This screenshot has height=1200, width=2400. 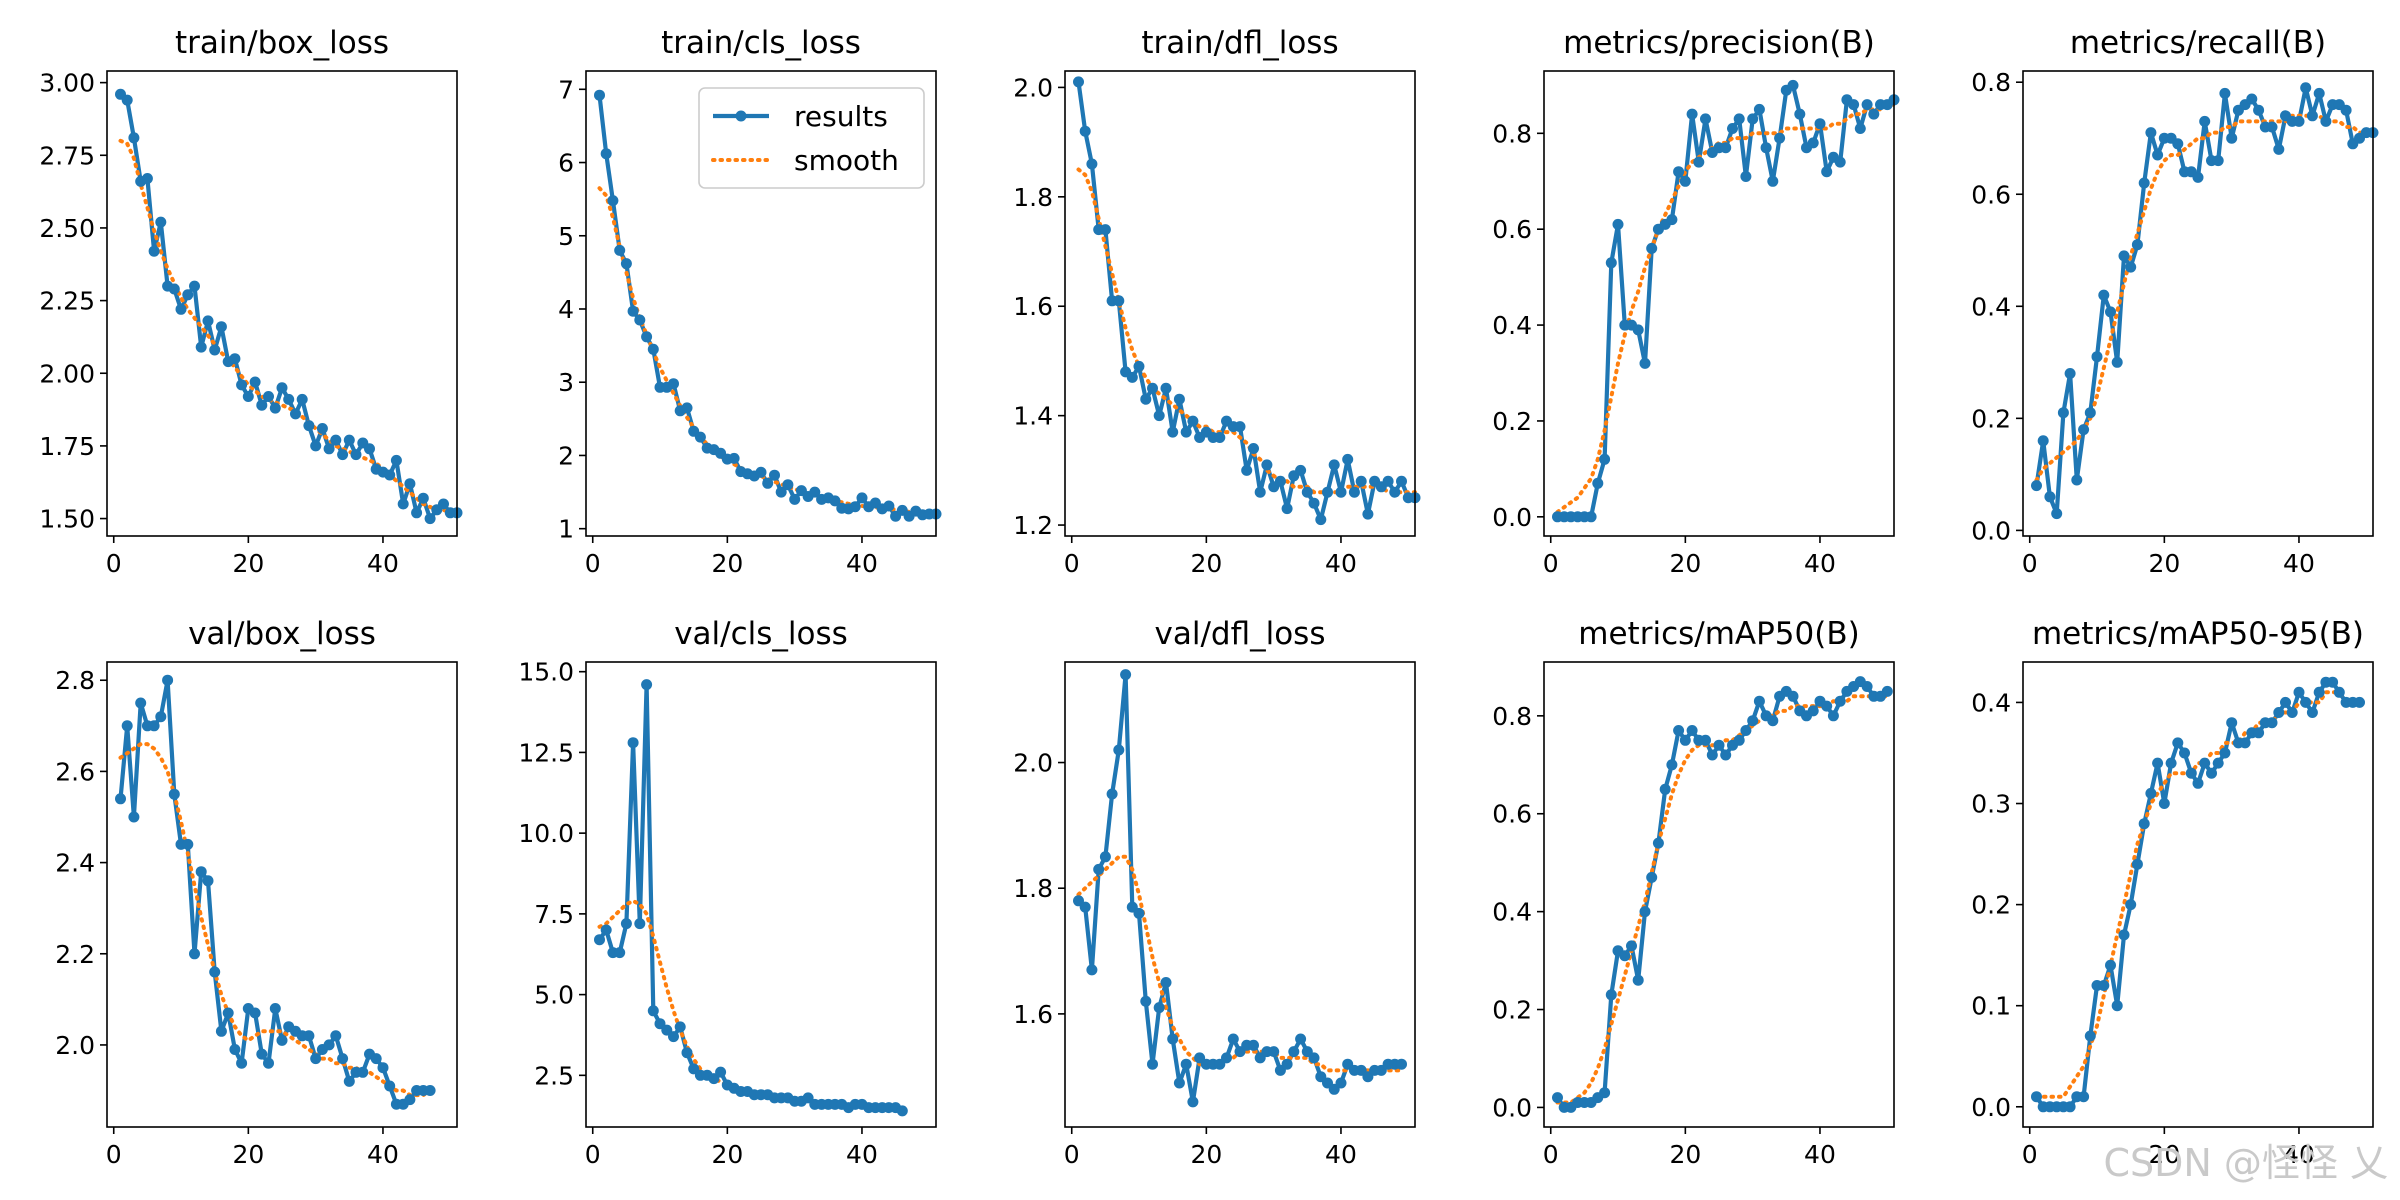 What do you see at coordinates (1239, 43) in the screenshot?
I see `panel-title: train/dfl_loss` at bounding box center [1239, 43].